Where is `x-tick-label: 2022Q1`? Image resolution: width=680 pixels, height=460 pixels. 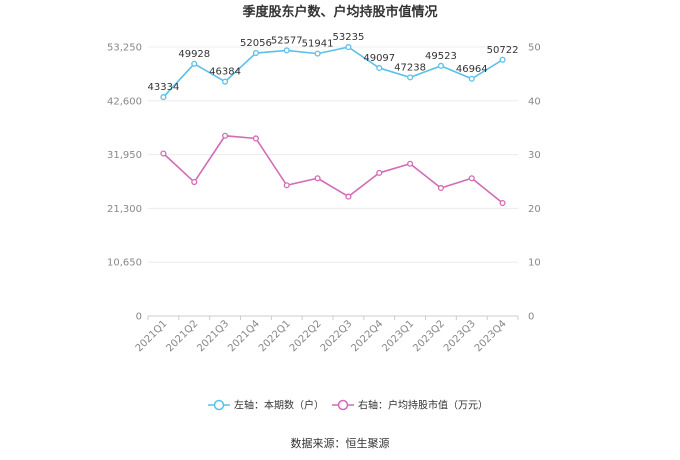
x-tick-label: 2022Q1 is located at coordinates (275, 336).